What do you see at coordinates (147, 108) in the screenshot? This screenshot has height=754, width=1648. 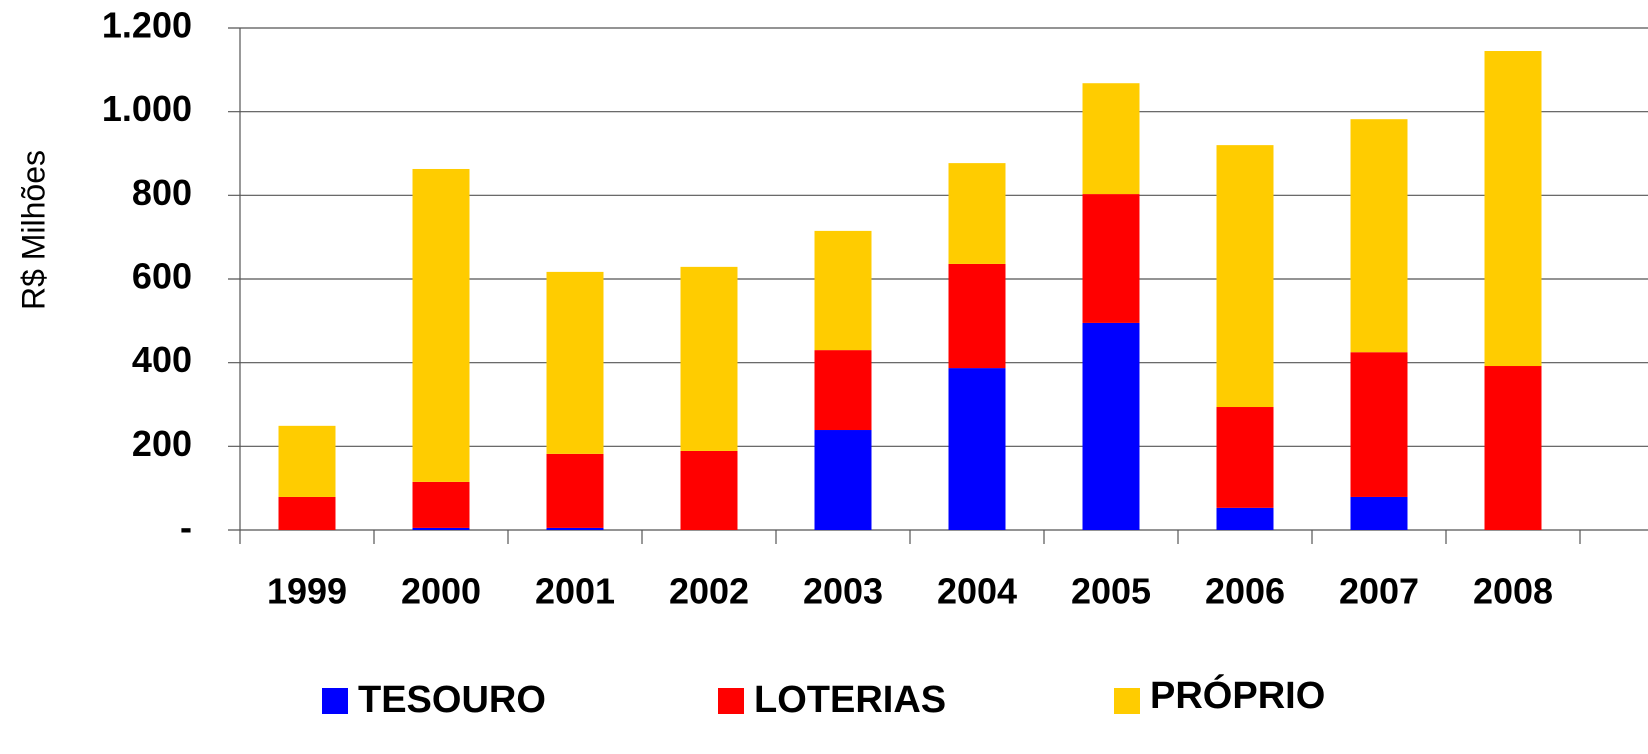 I see `y-tick-label: 1.000` at bounding box center [147, 108].